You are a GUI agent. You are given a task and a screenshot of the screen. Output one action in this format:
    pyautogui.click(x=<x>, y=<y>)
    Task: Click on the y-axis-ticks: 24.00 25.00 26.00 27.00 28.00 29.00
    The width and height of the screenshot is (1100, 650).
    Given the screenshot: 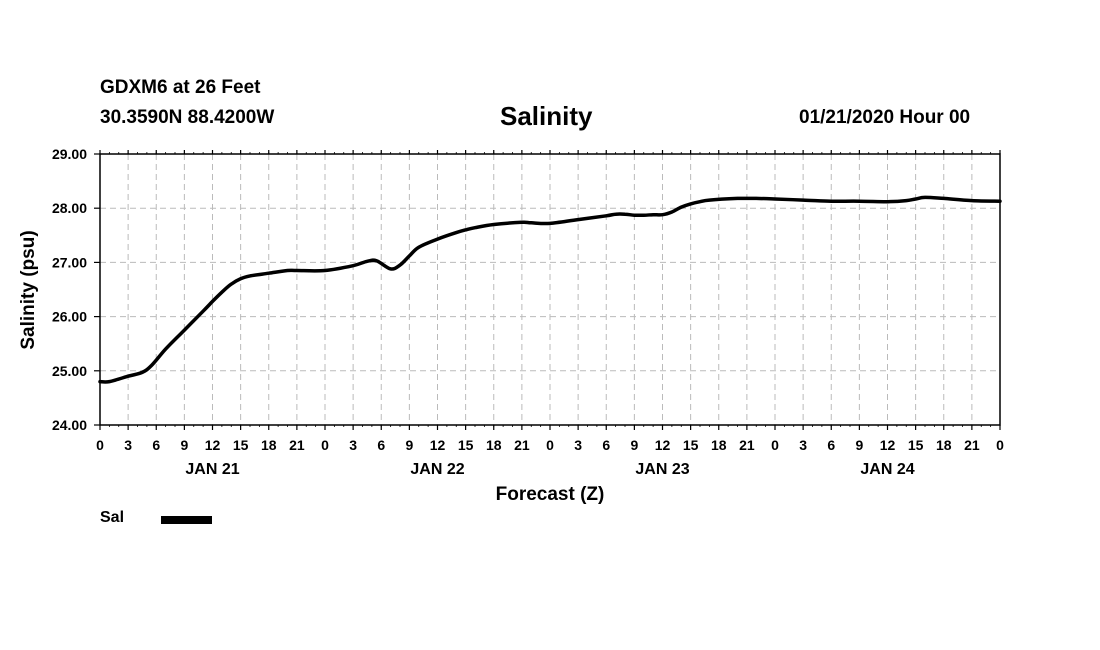 What is the action you would take?
    pyautogui.click(x=76, y=289)
    